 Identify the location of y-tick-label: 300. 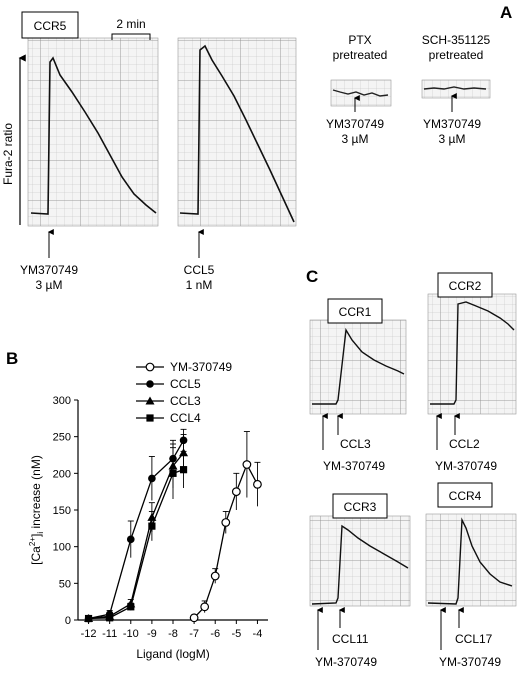
(62, 401).